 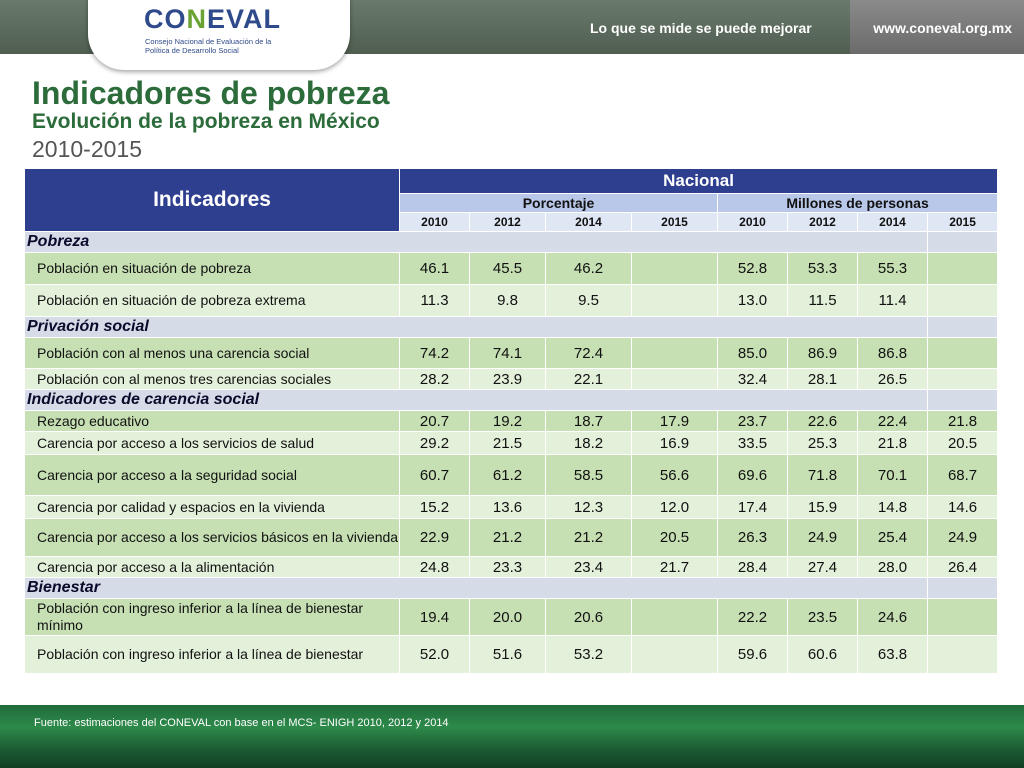 I want to click on indicator-value: 23.7, so click(x=752, y=421).